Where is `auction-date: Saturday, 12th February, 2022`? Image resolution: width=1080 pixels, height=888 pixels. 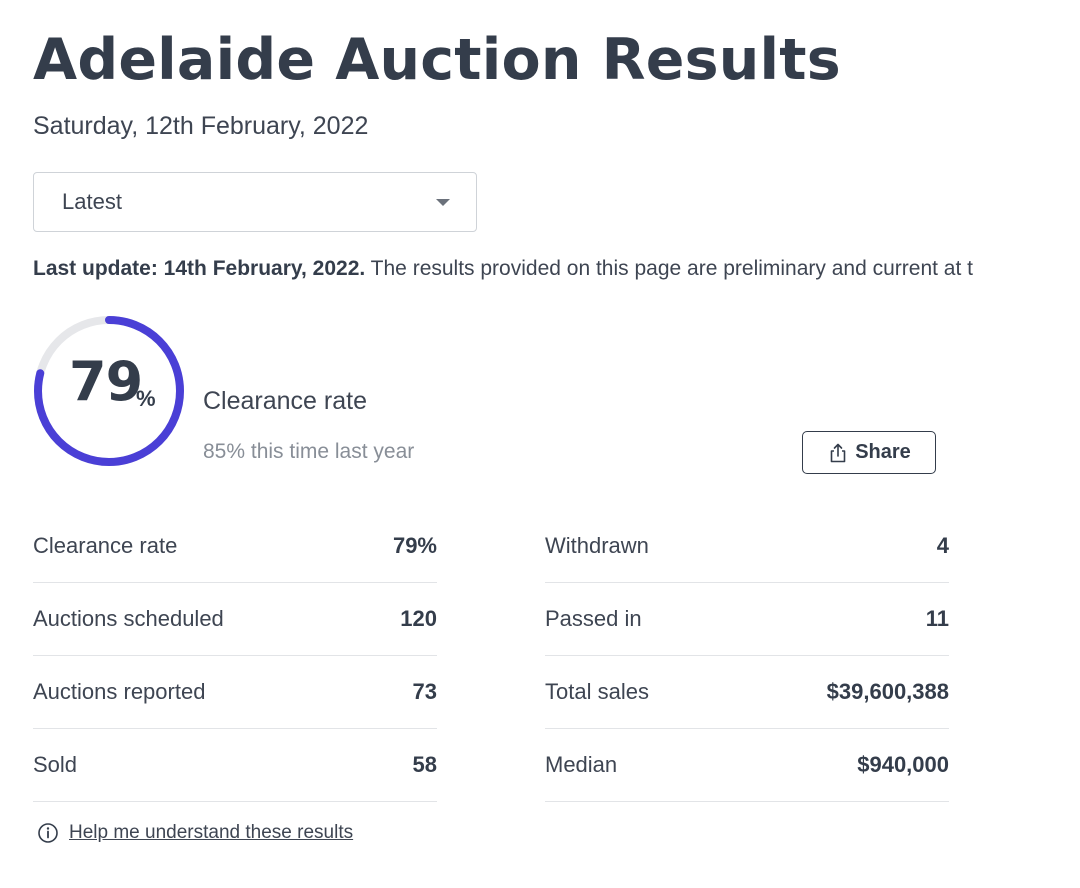
auction-date: Saturday, 12th February, 2022 is located at coordinates (201, 126).